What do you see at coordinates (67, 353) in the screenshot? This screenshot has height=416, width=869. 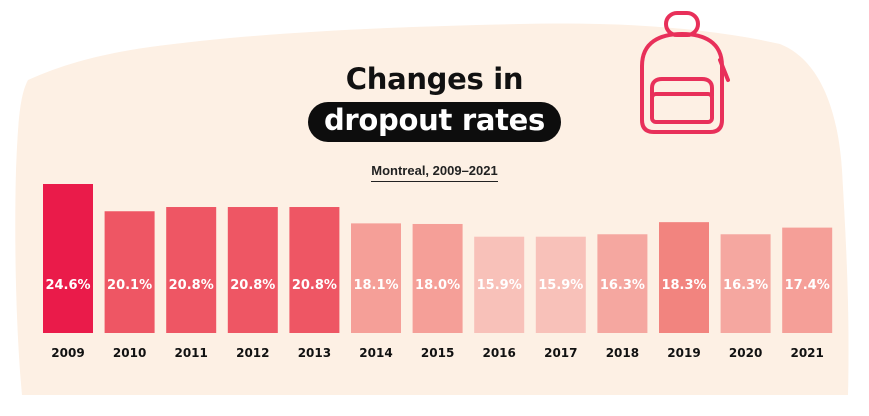 I see `x-tick-label: 2009` at bounding box center [67, 353].